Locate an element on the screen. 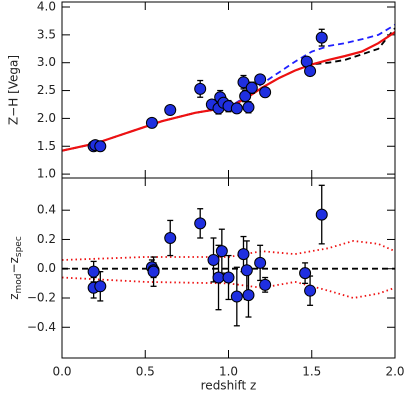 The width and height of the screenshot is (407, 400). x-tick-label: 2.0 is located at coordinates (394, 372).